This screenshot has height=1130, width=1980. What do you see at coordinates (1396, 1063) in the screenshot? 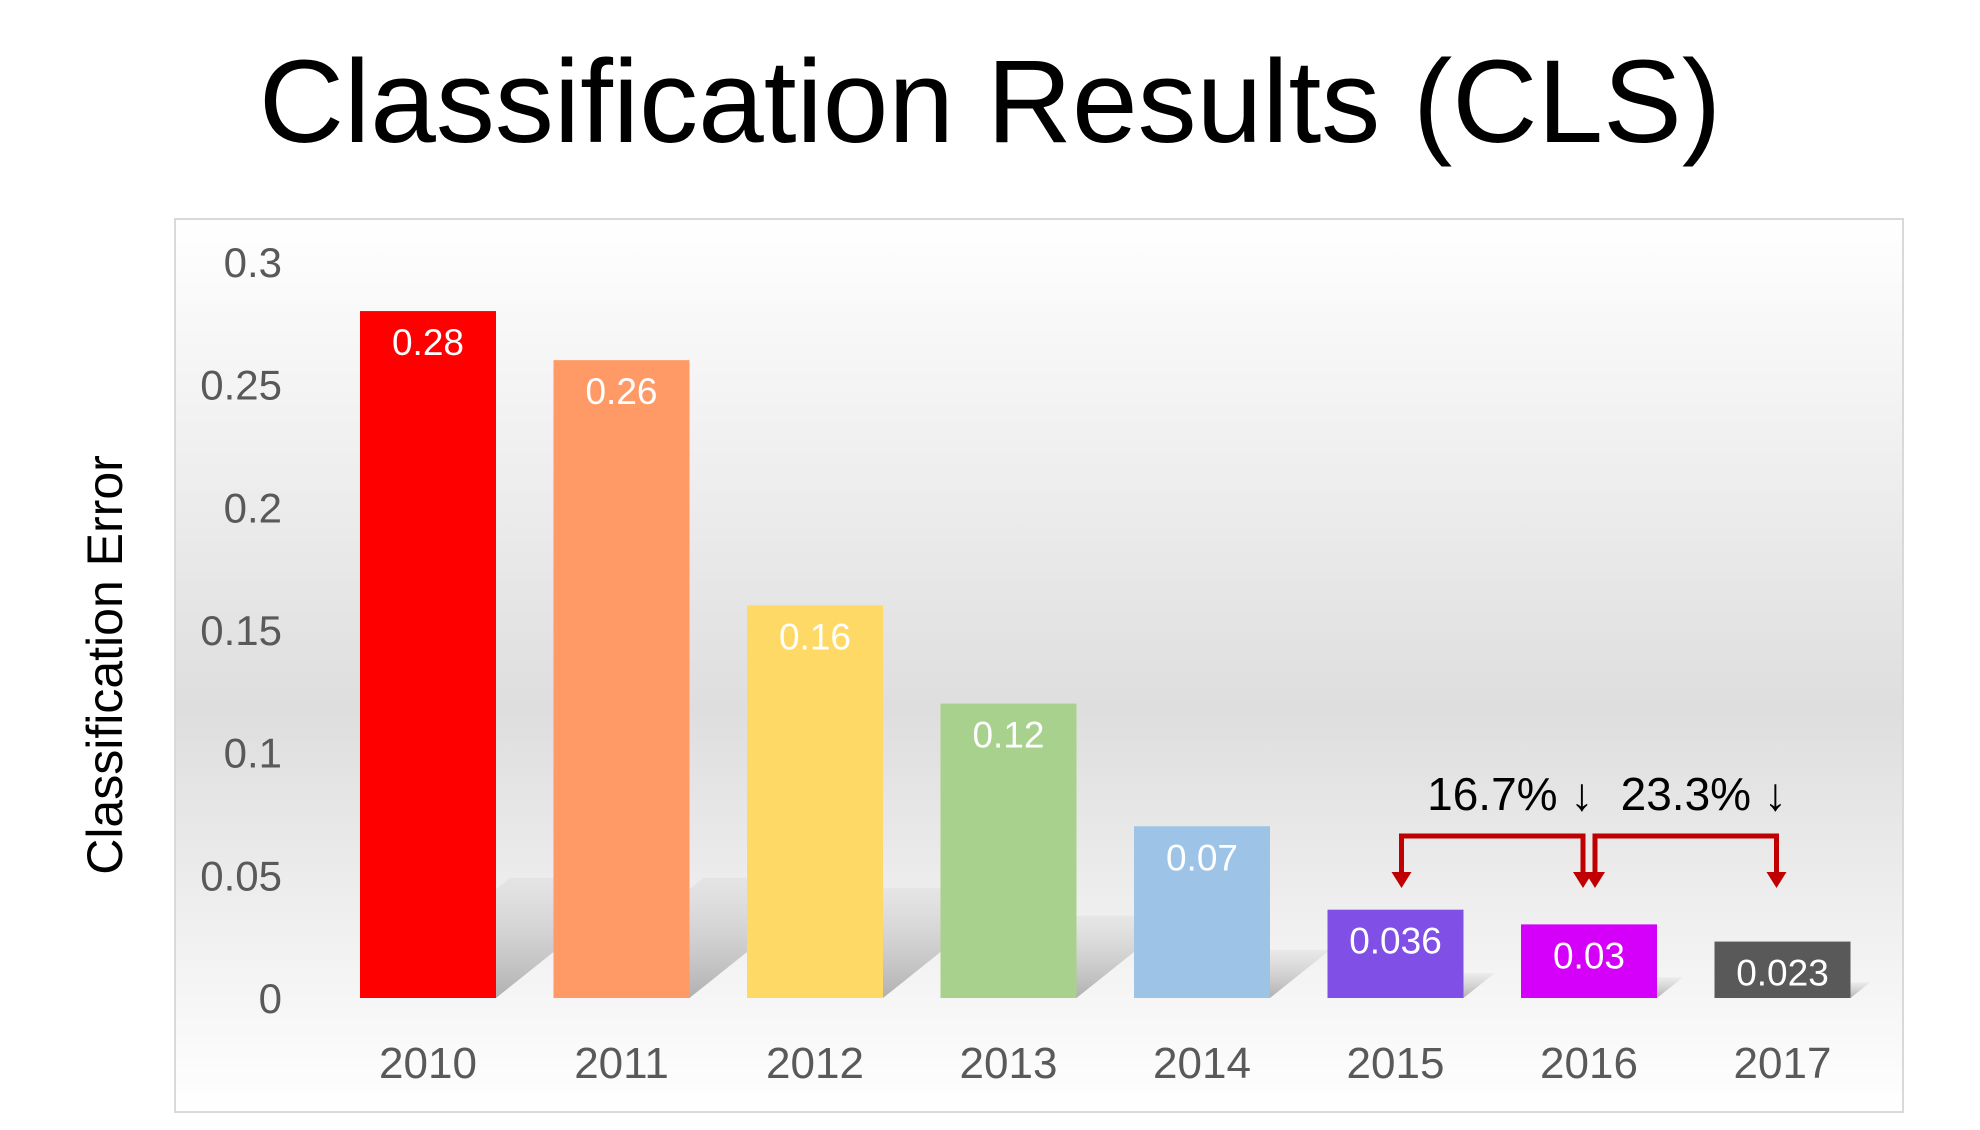
I see `x-tick-label: 2015` at bounding box center [1396, 1063].